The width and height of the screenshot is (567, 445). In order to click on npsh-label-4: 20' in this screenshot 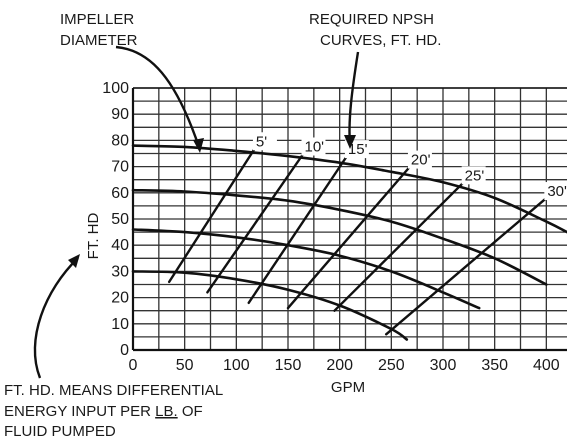, I will do `click(421, 160)`.